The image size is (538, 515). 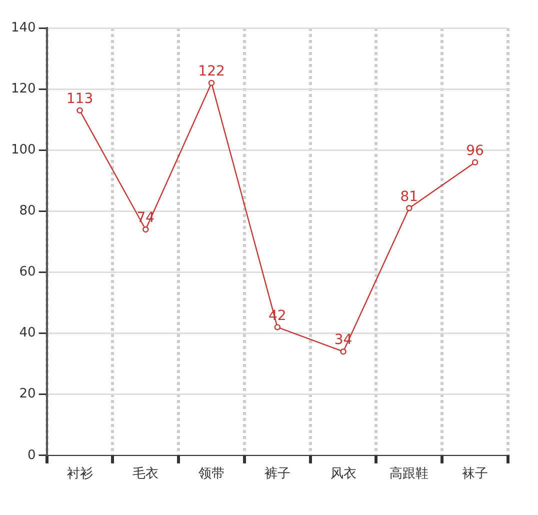 What do you see at coordinates (277, 474) in the screenshot?
I see `x-tick-label: 裤子` at bounding box center [277, 474].